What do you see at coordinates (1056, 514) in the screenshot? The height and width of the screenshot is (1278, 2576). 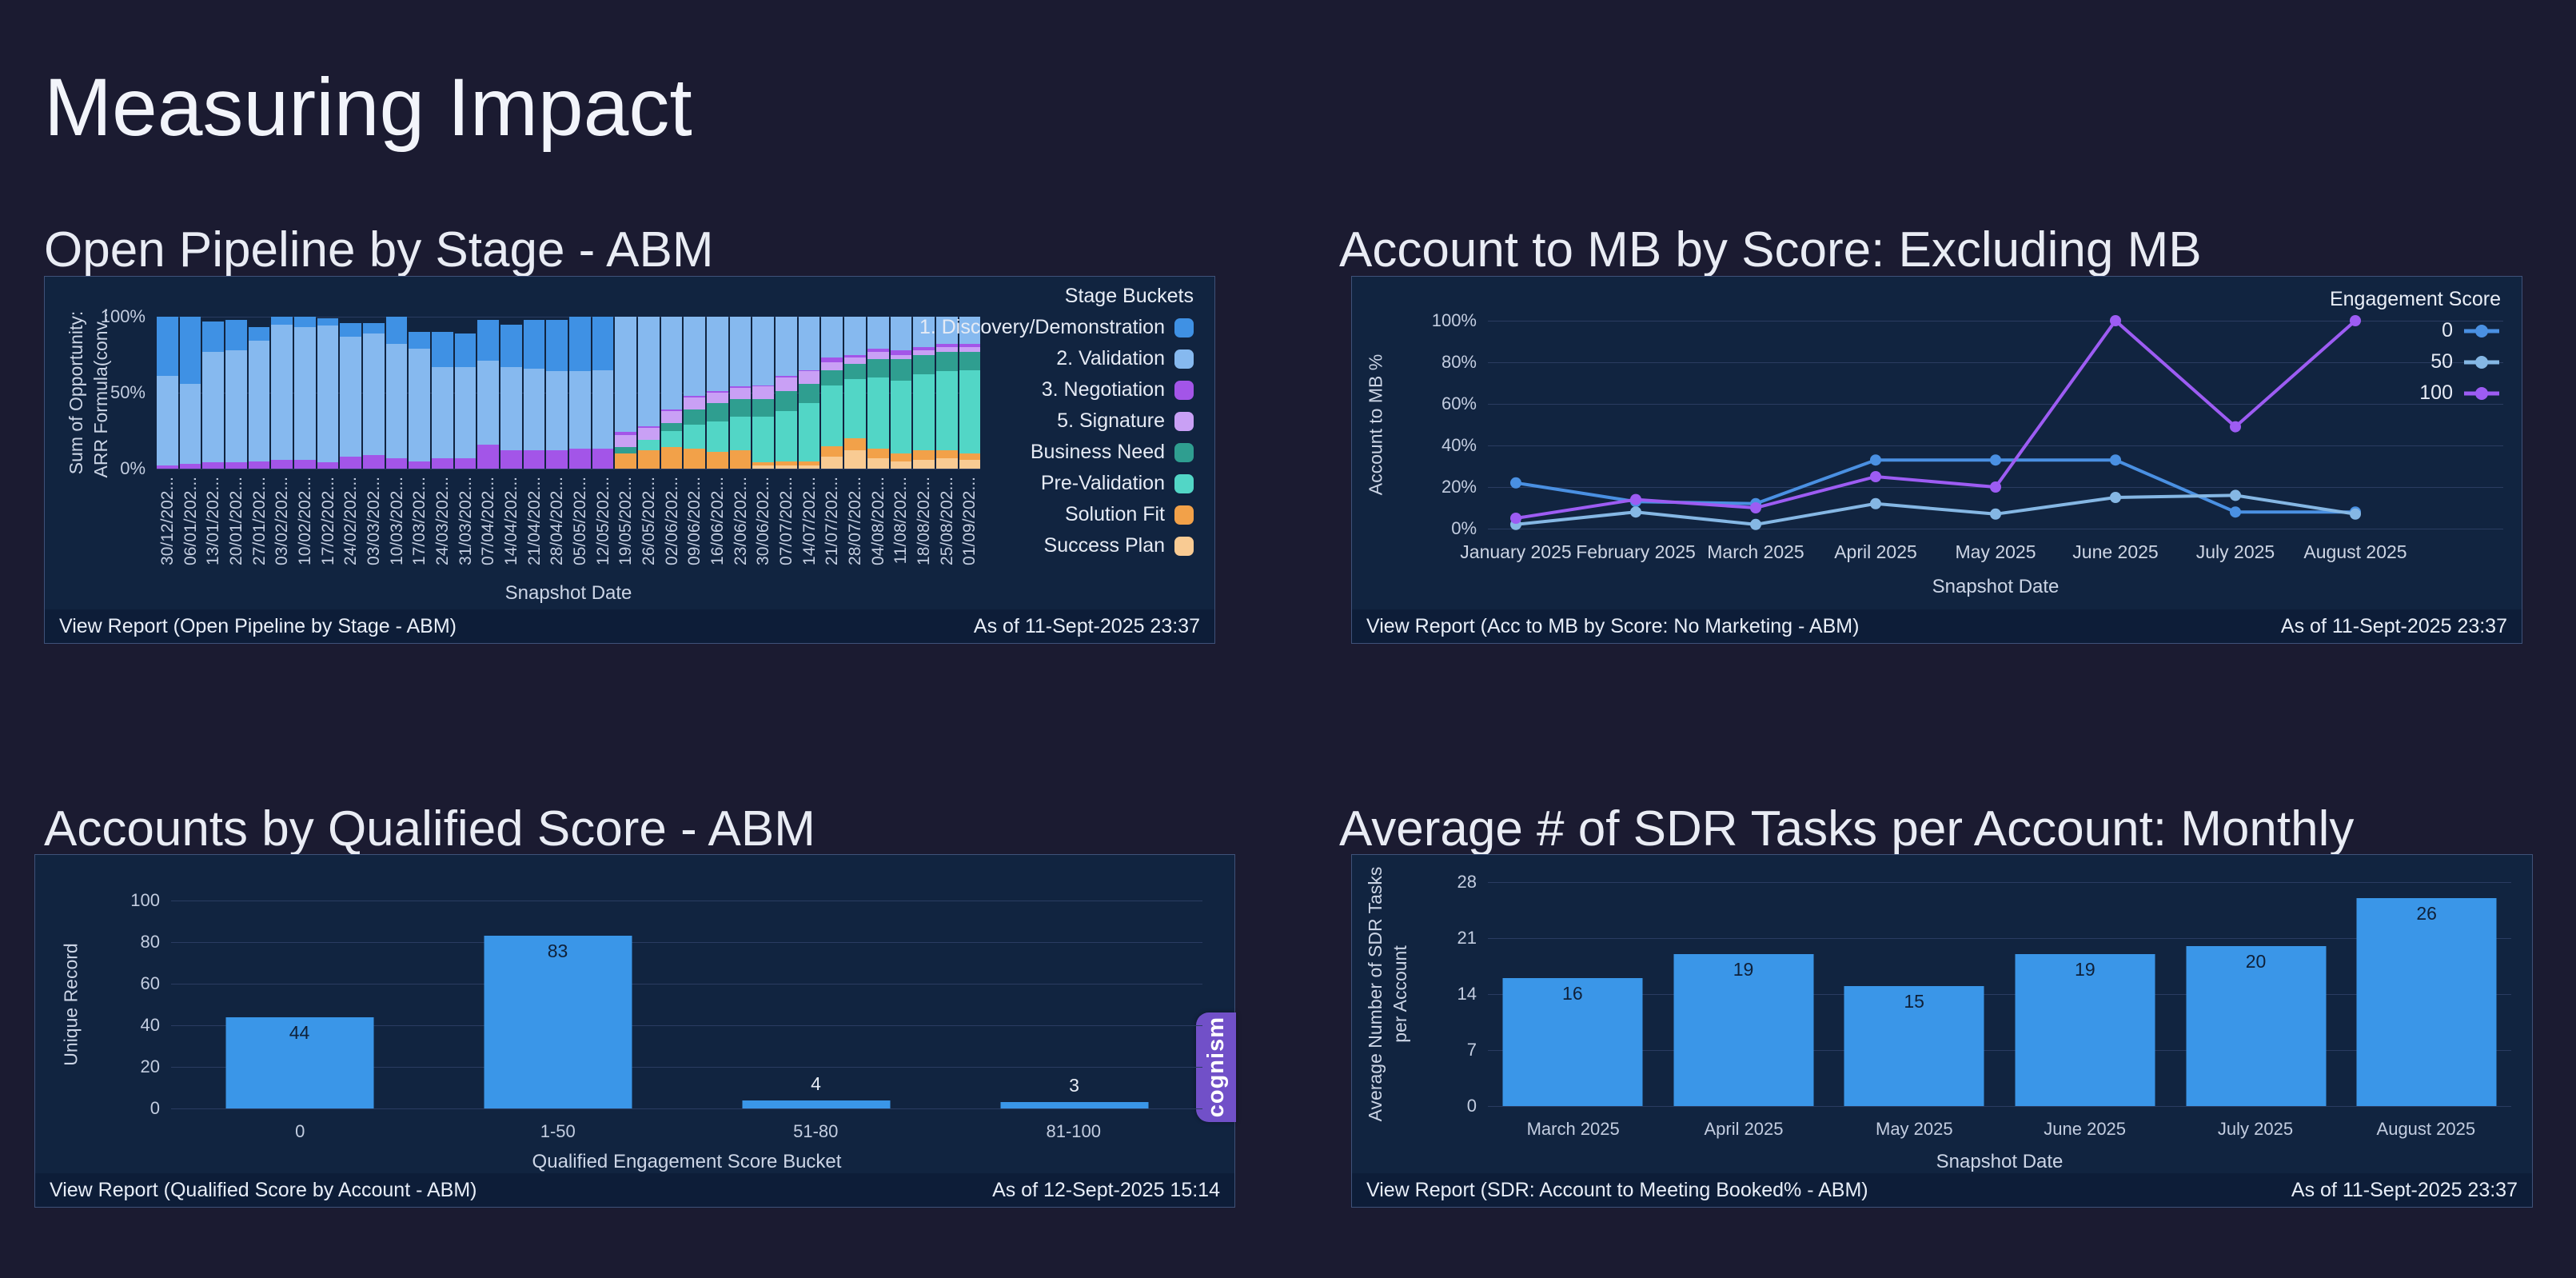 I see `legend-item-solution_fit: Solution Fit` at bounding box center [1056, 514].